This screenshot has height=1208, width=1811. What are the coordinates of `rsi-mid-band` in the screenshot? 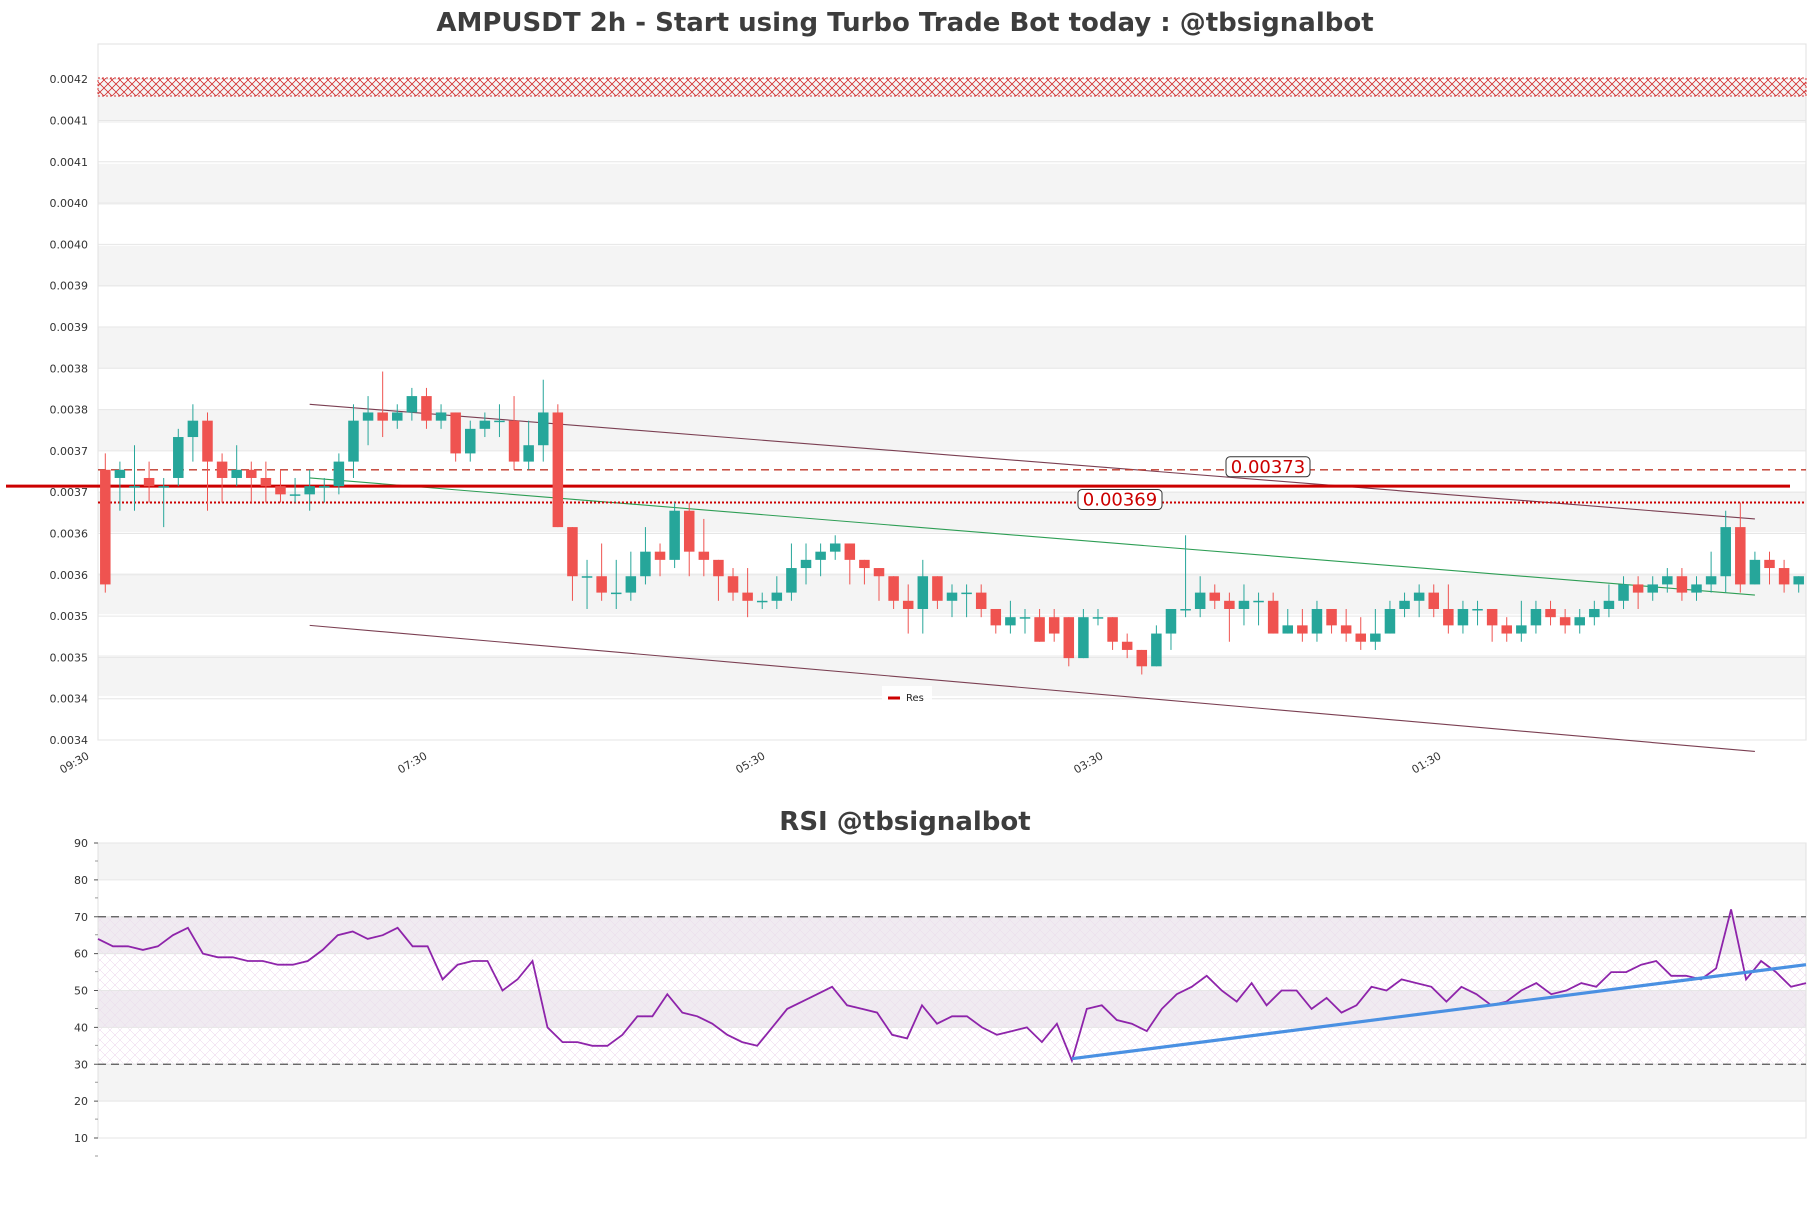 It's located at (952, 1009).